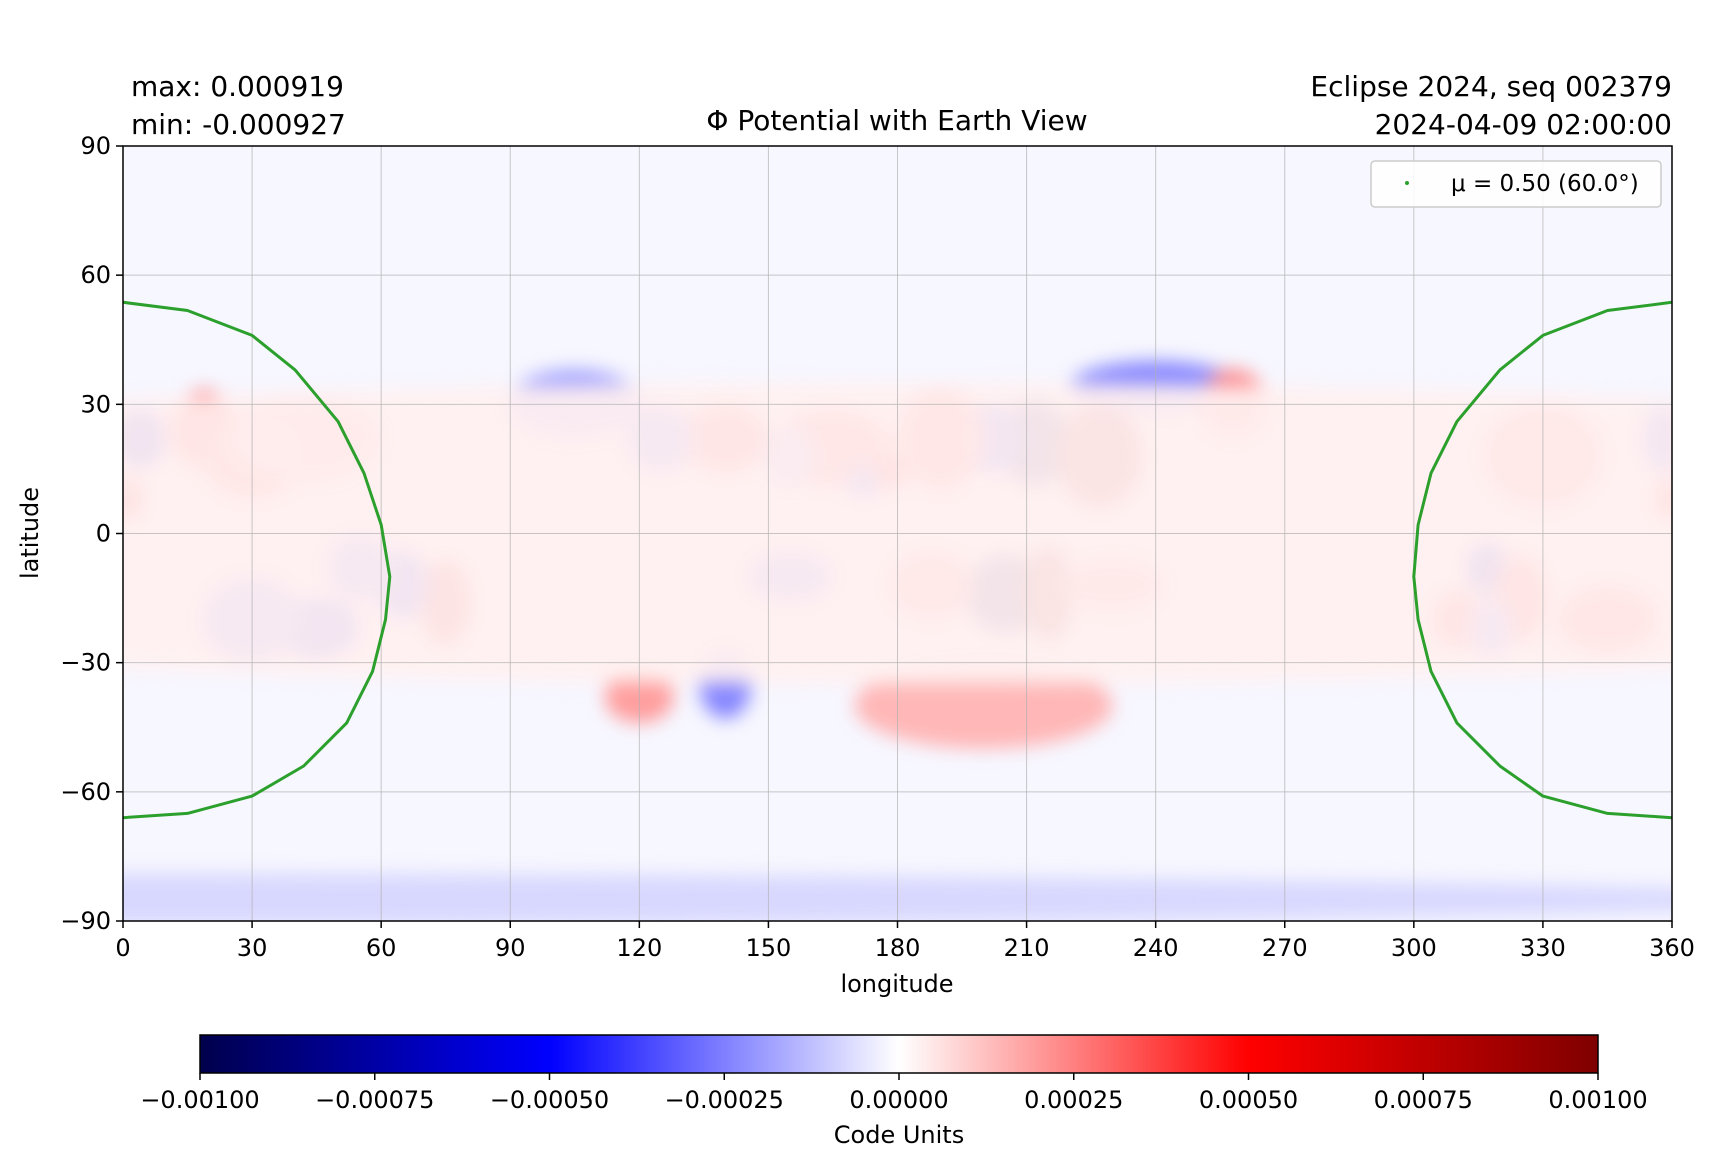 The image size is (1728, 1152). I want to click on y-tick-label: 60, so click(95, 275).